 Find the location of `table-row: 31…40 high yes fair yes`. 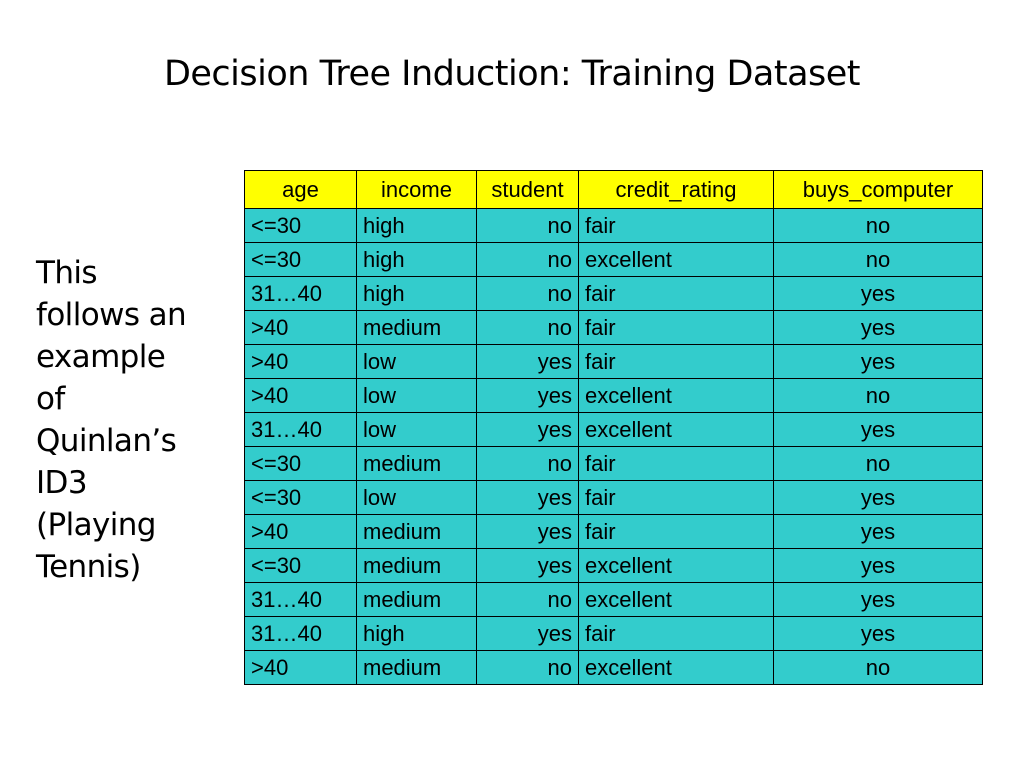

table-row: 31…40 high yes fair yes is located at coordinates (613, 633).